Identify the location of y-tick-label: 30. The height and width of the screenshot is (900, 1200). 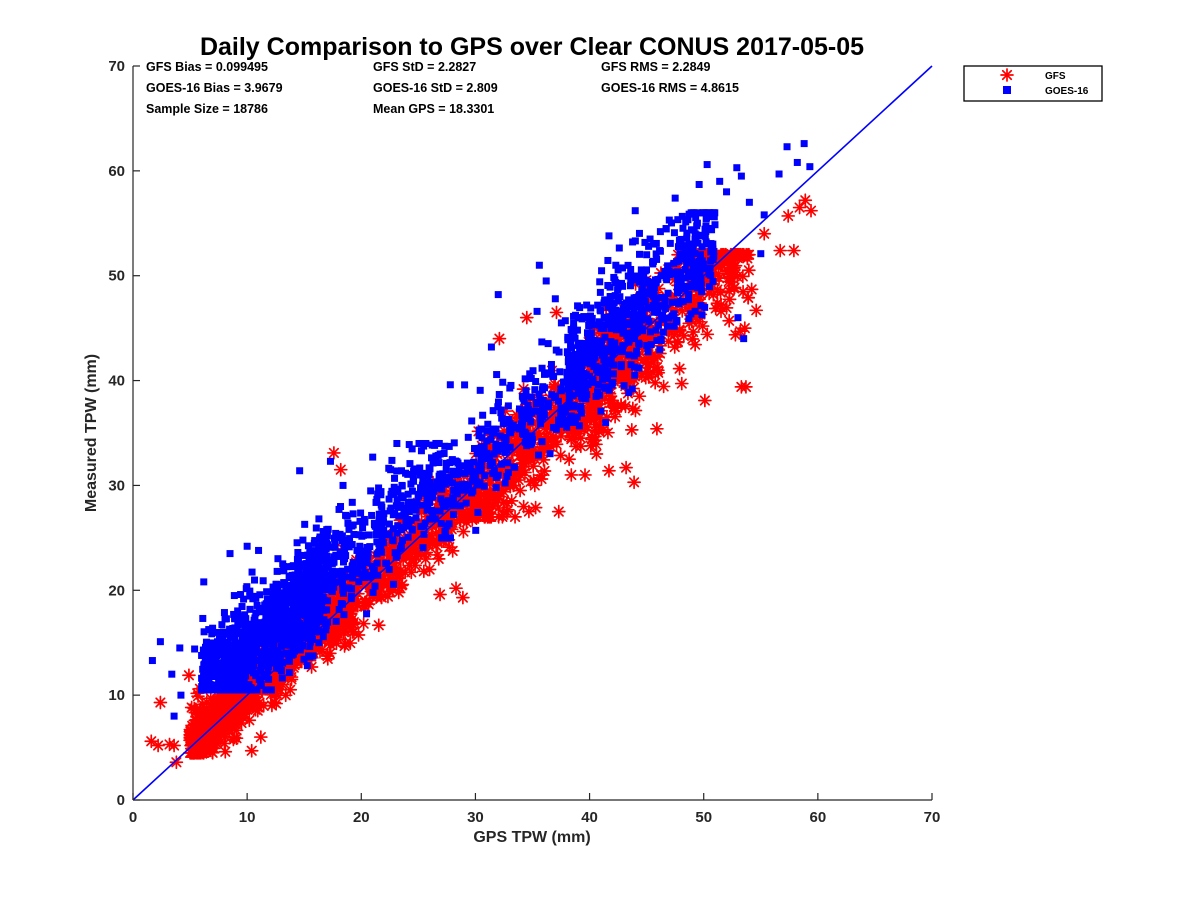
(116, 485).